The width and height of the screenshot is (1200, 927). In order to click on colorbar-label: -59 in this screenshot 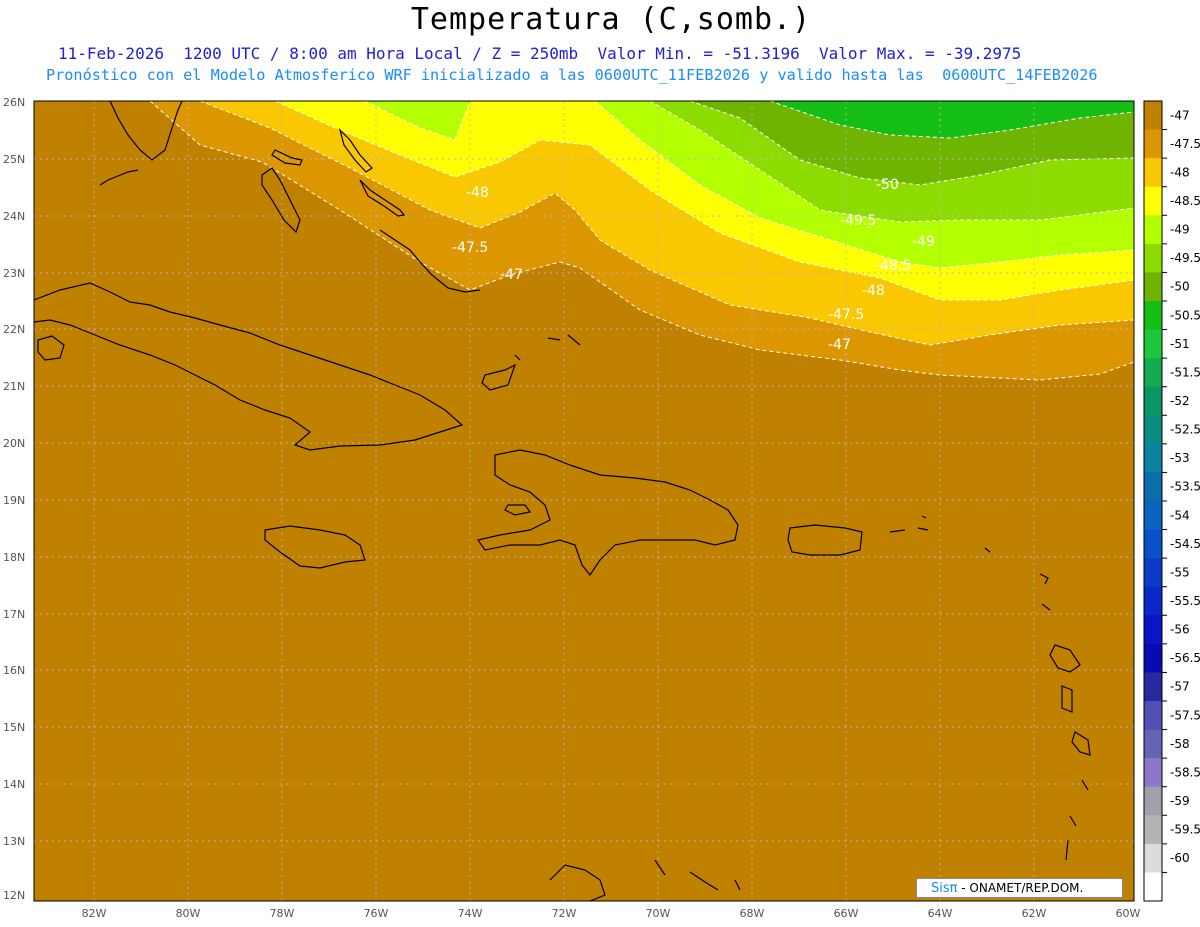, I will do `click(1180, 801)`.